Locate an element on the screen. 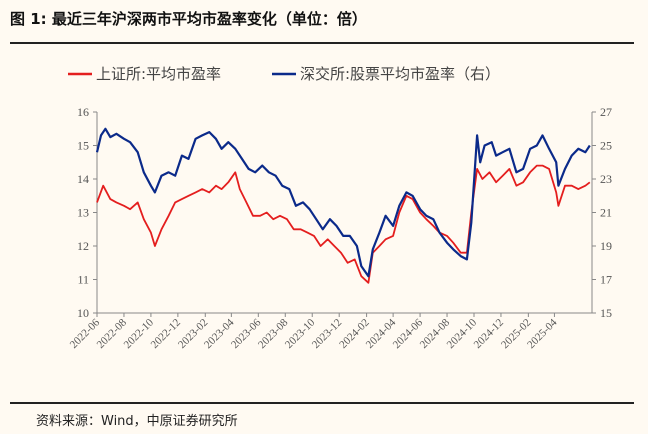 Image resolution: width=648 pixels, height=434 pixels. left-tick-label: 14 is located at coordinates (83, 179).